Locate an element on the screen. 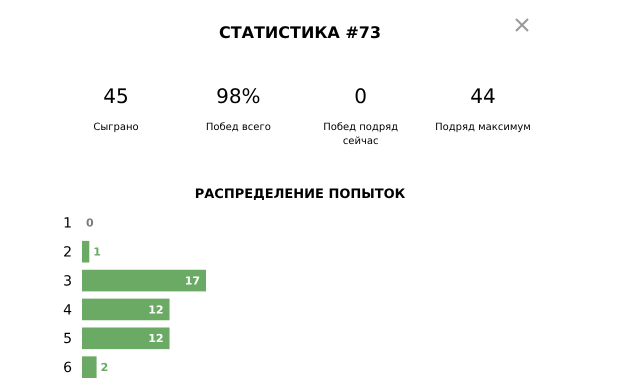  y-tick-label: 3 is located at coordinates (67, 281).